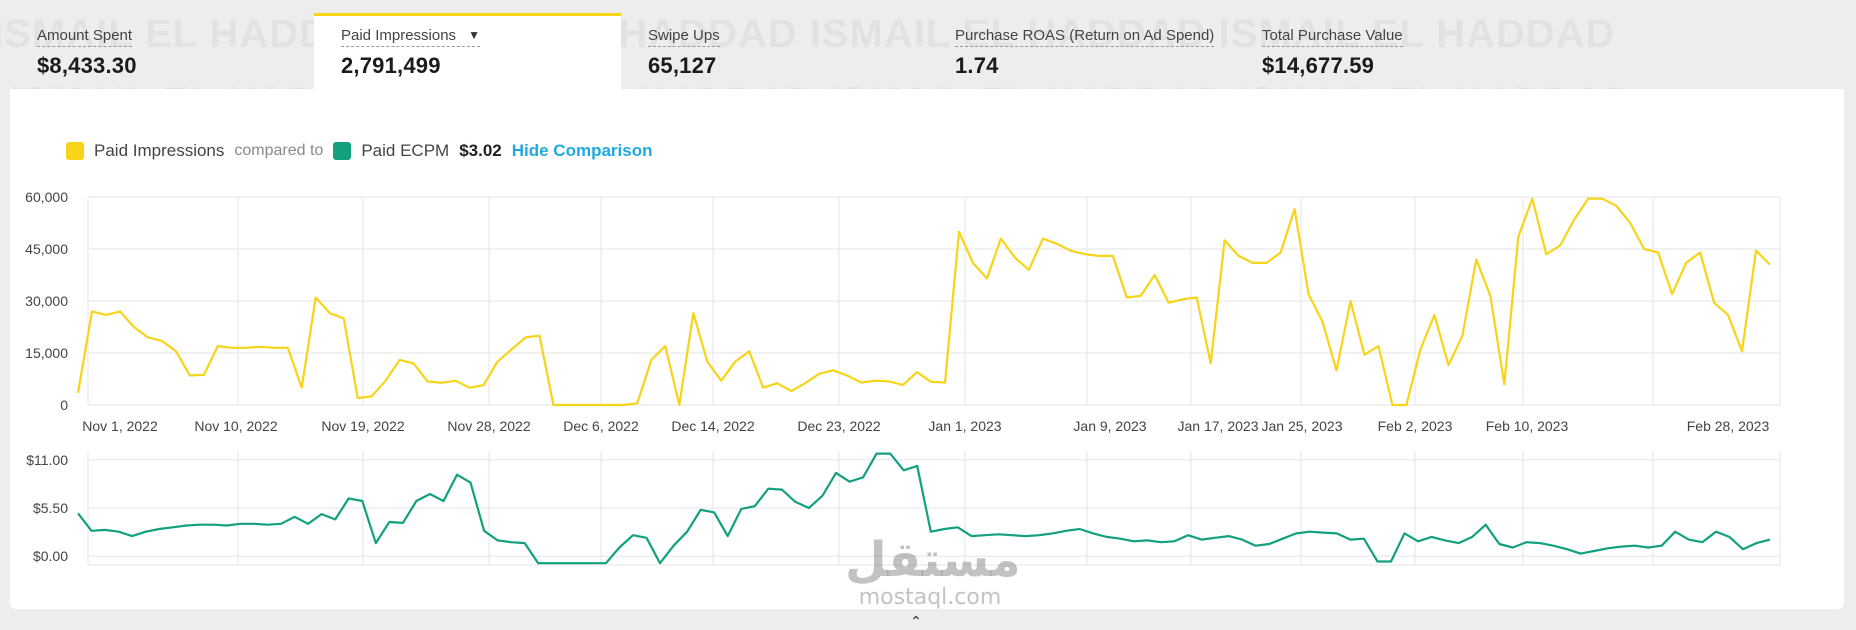  I want to click on metric-value: 65,127, so click(682, 65).